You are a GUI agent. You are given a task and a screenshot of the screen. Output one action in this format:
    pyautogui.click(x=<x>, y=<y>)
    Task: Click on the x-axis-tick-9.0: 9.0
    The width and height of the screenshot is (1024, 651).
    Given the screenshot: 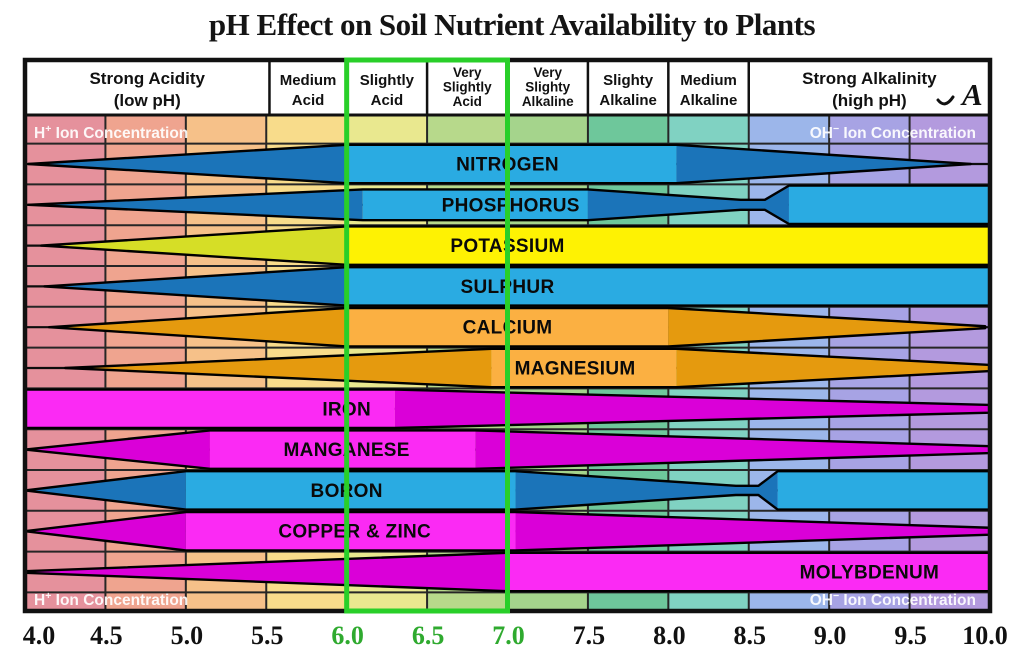 What is the action you would take?
    pyautogui.click(x=830, y=635)
    